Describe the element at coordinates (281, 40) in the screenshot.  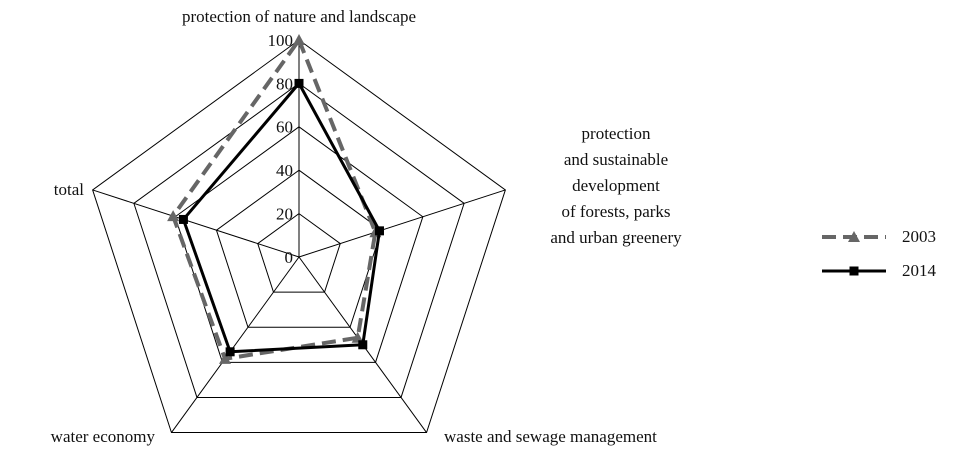
I see `tick-label: 100` at that location.